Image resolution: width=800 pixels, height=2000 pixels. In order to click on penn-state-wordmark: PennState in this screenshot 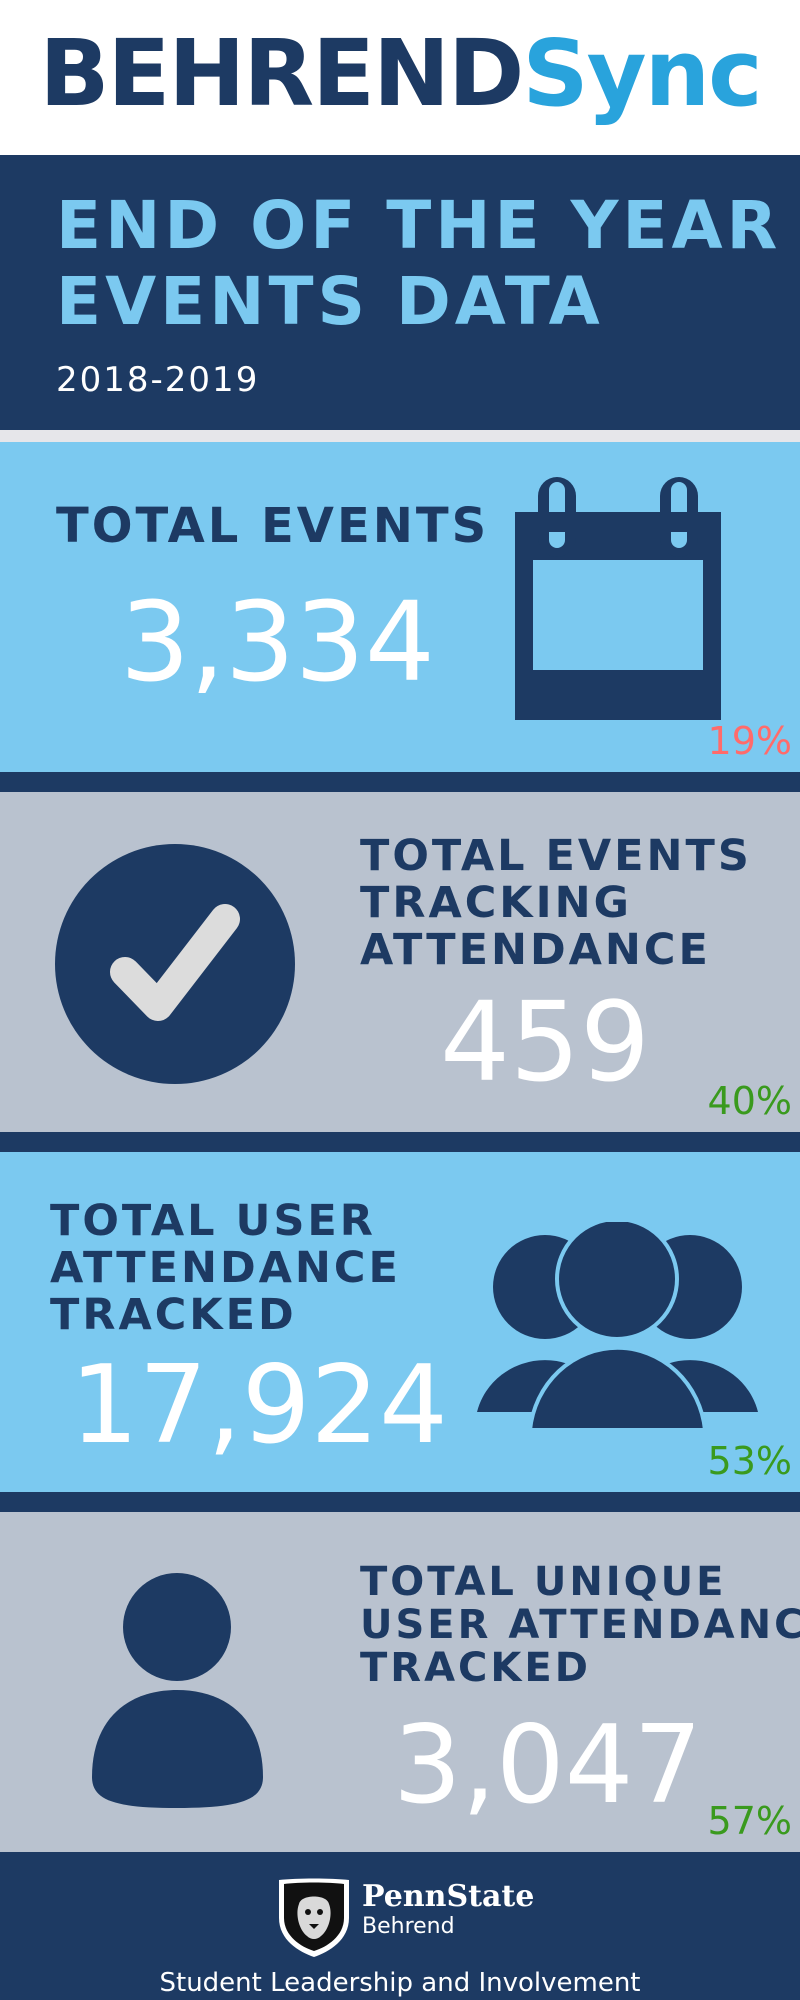, I will do `click(448, 1896)`.